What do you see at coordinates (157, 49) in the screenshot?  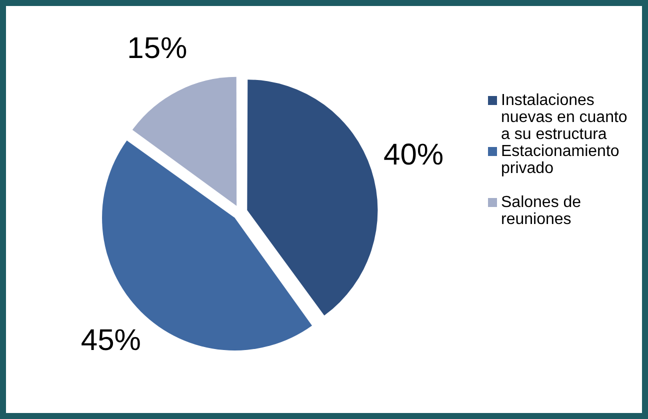 I see `data-label: 15%` at bounding box center [157, 49].